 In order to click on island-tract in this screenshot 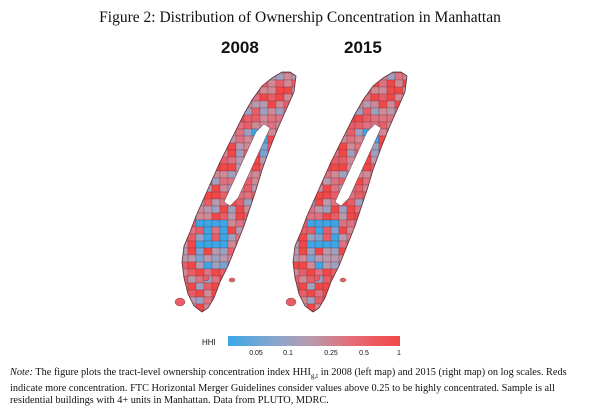, I will do `click(343, 280)`.